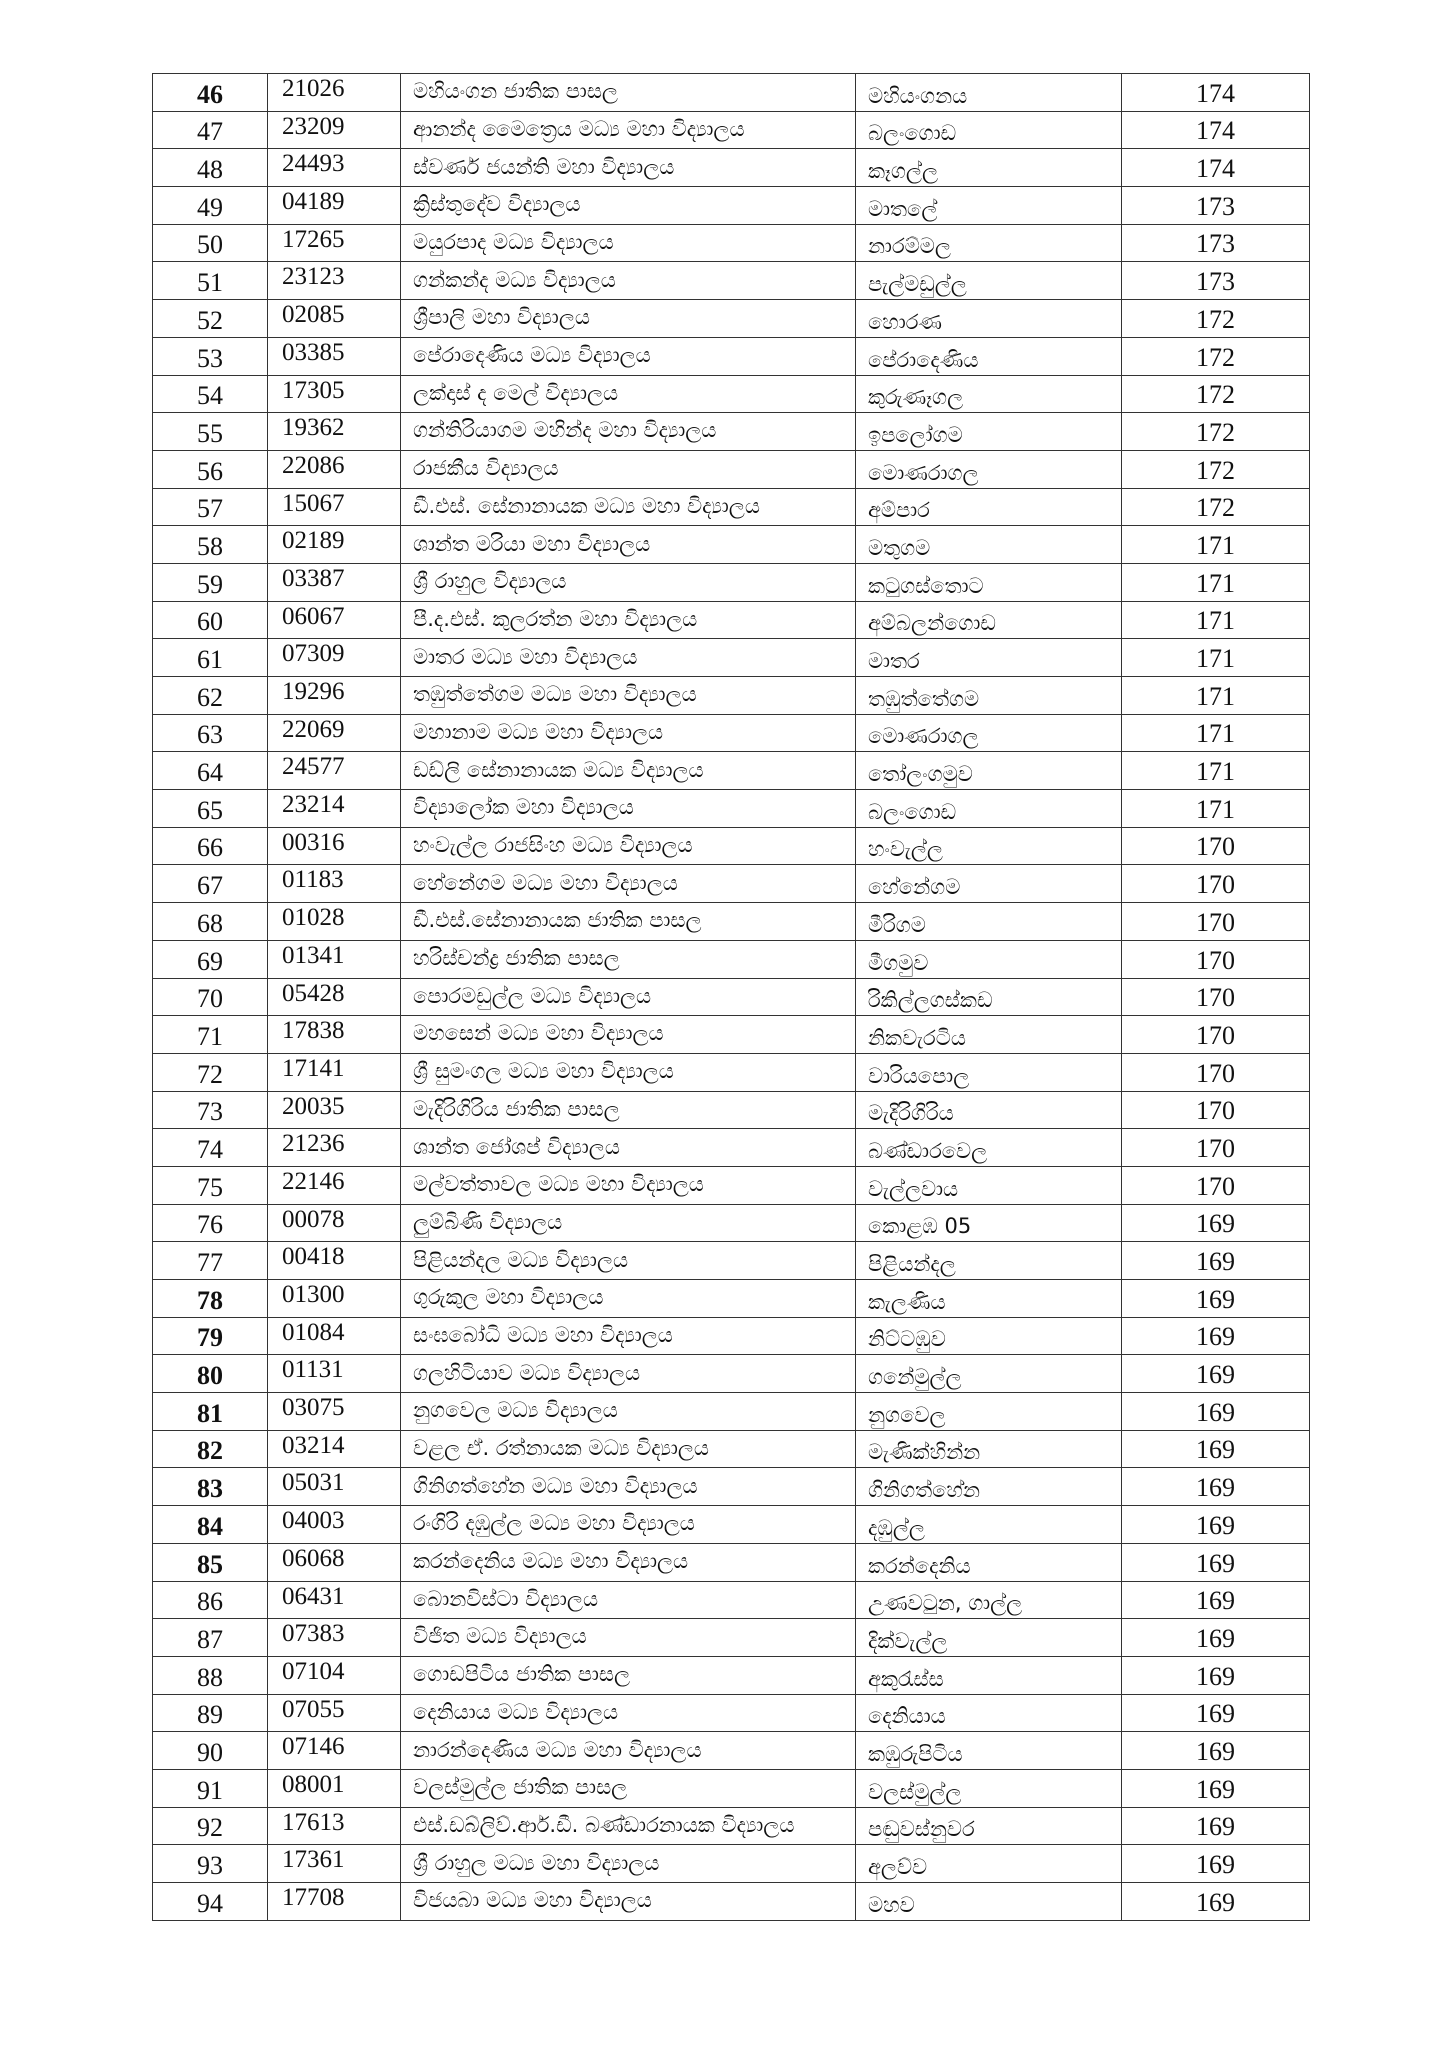  What do you see at coordinates (210, 1713) in the screenshot?
I see `row-number-cell: 89` at bounding box center [210, 1713].